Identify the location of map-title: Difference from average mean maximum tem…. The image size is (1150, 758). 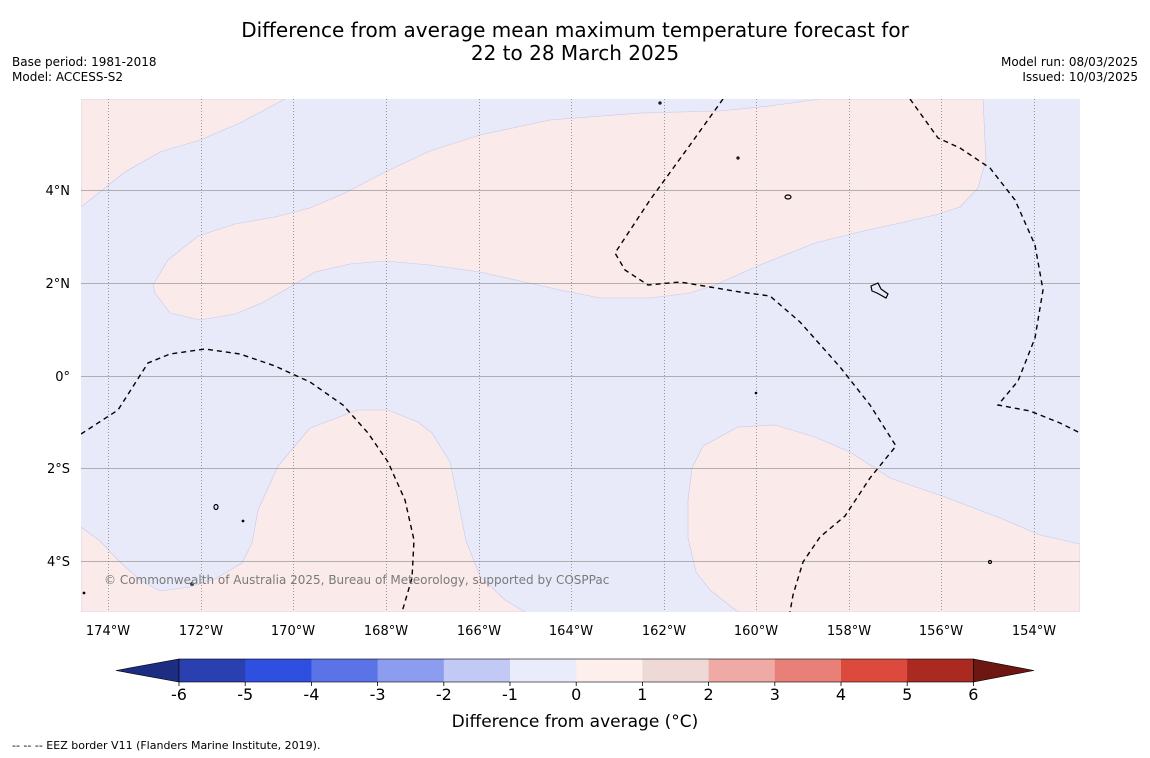
(575, 42).